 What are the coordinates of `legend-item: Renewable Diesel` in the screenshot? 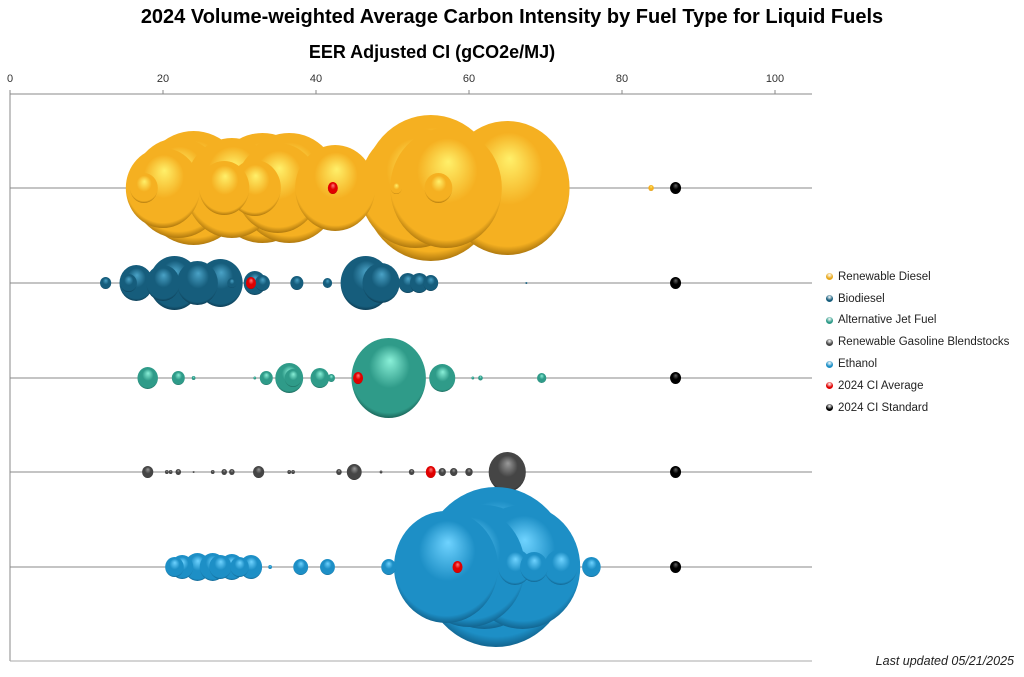 It's located at (917, 277).